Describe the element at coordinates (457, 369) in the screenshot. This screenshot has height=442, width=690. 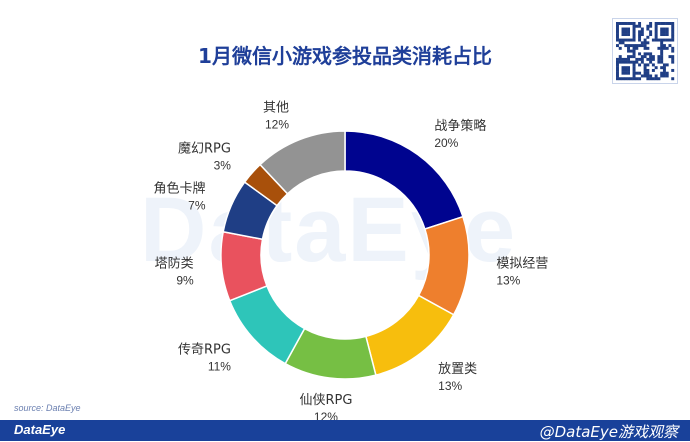
I see `slice-label-2: 放置类` at that location.